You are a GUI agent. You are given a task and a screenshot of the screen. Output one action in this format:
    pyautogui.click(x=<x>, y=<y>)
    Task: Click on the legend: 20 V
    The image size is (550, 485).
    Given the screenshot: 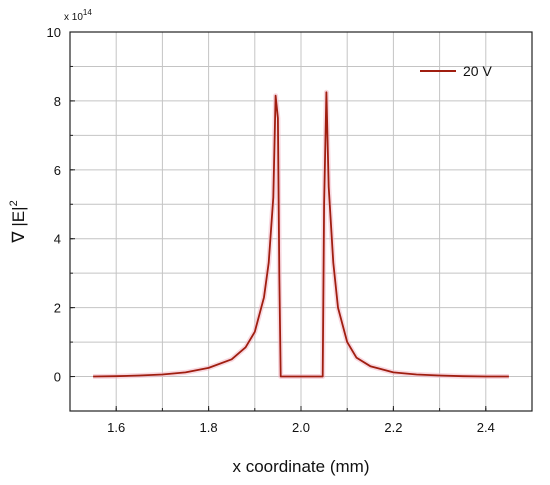 What is the action you would take?
    pyautogui.click(x=456, y=71)
    